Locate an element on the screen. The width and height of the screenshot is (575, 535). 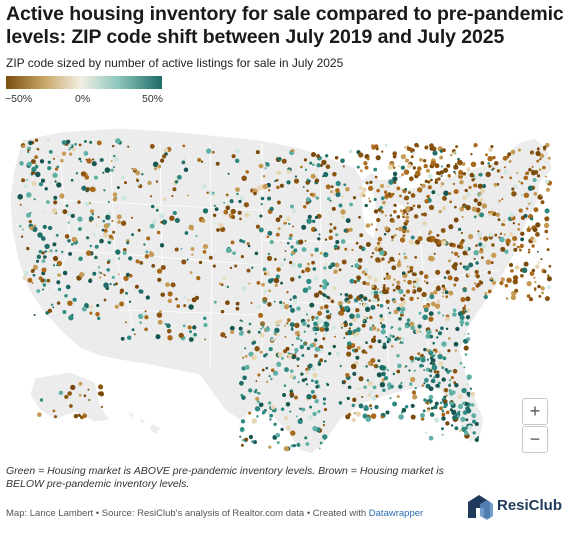
zoom-out-button: − is located at coordinates (535, 439).